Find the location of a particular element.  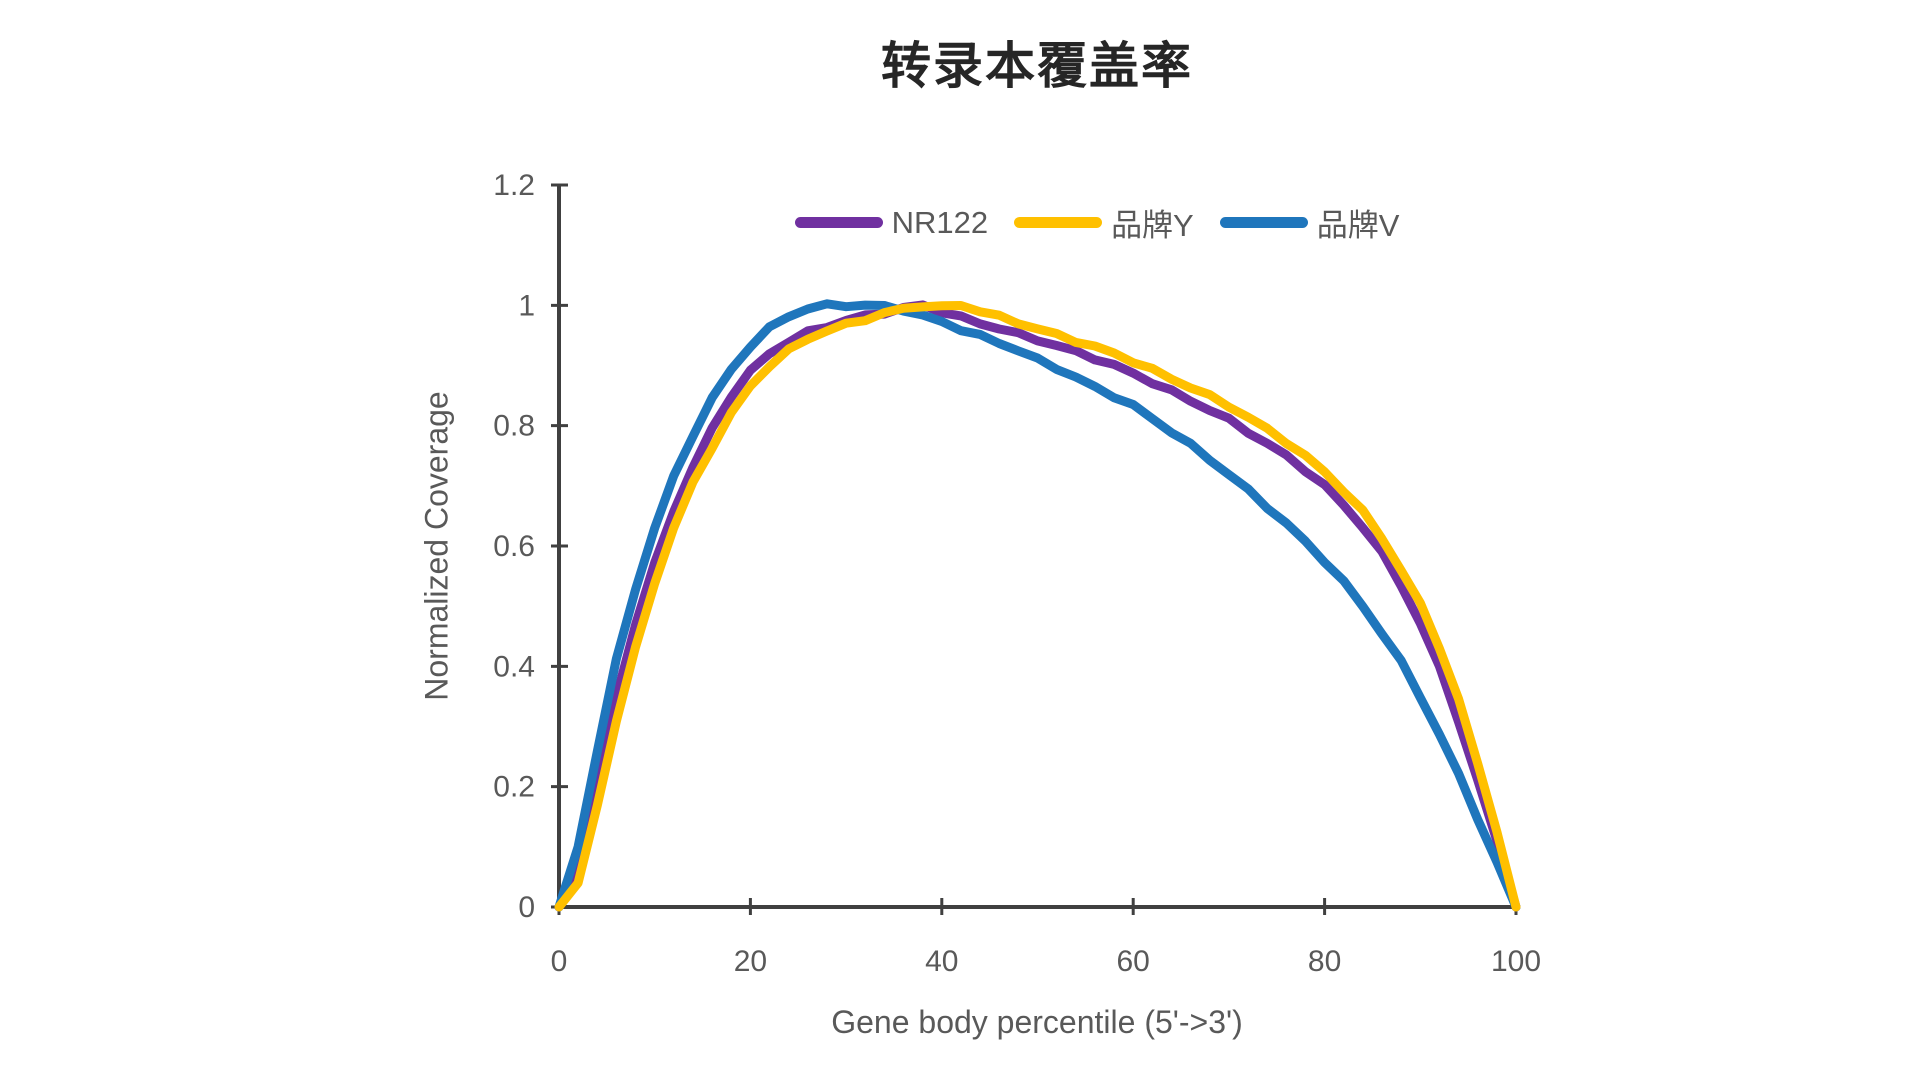

legend: NR122 品牌Y 品牌V is located at coordinates (1097, 222).